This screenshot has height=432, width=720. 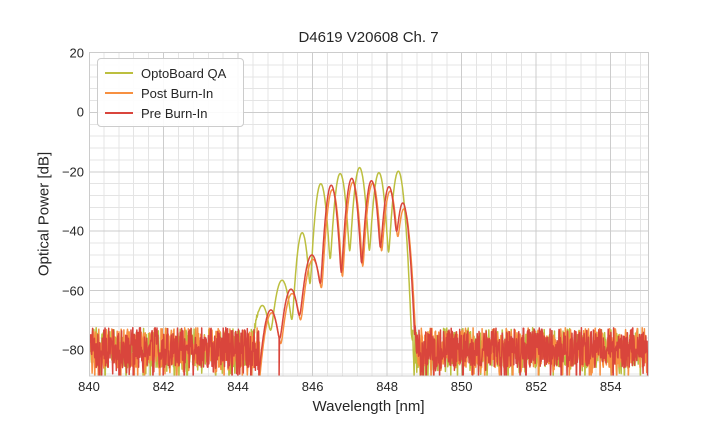 What do you see at coordinates (238, 386) in the screenshot?
I see `x-tick-label: 844` at bounding box center [238, 386].